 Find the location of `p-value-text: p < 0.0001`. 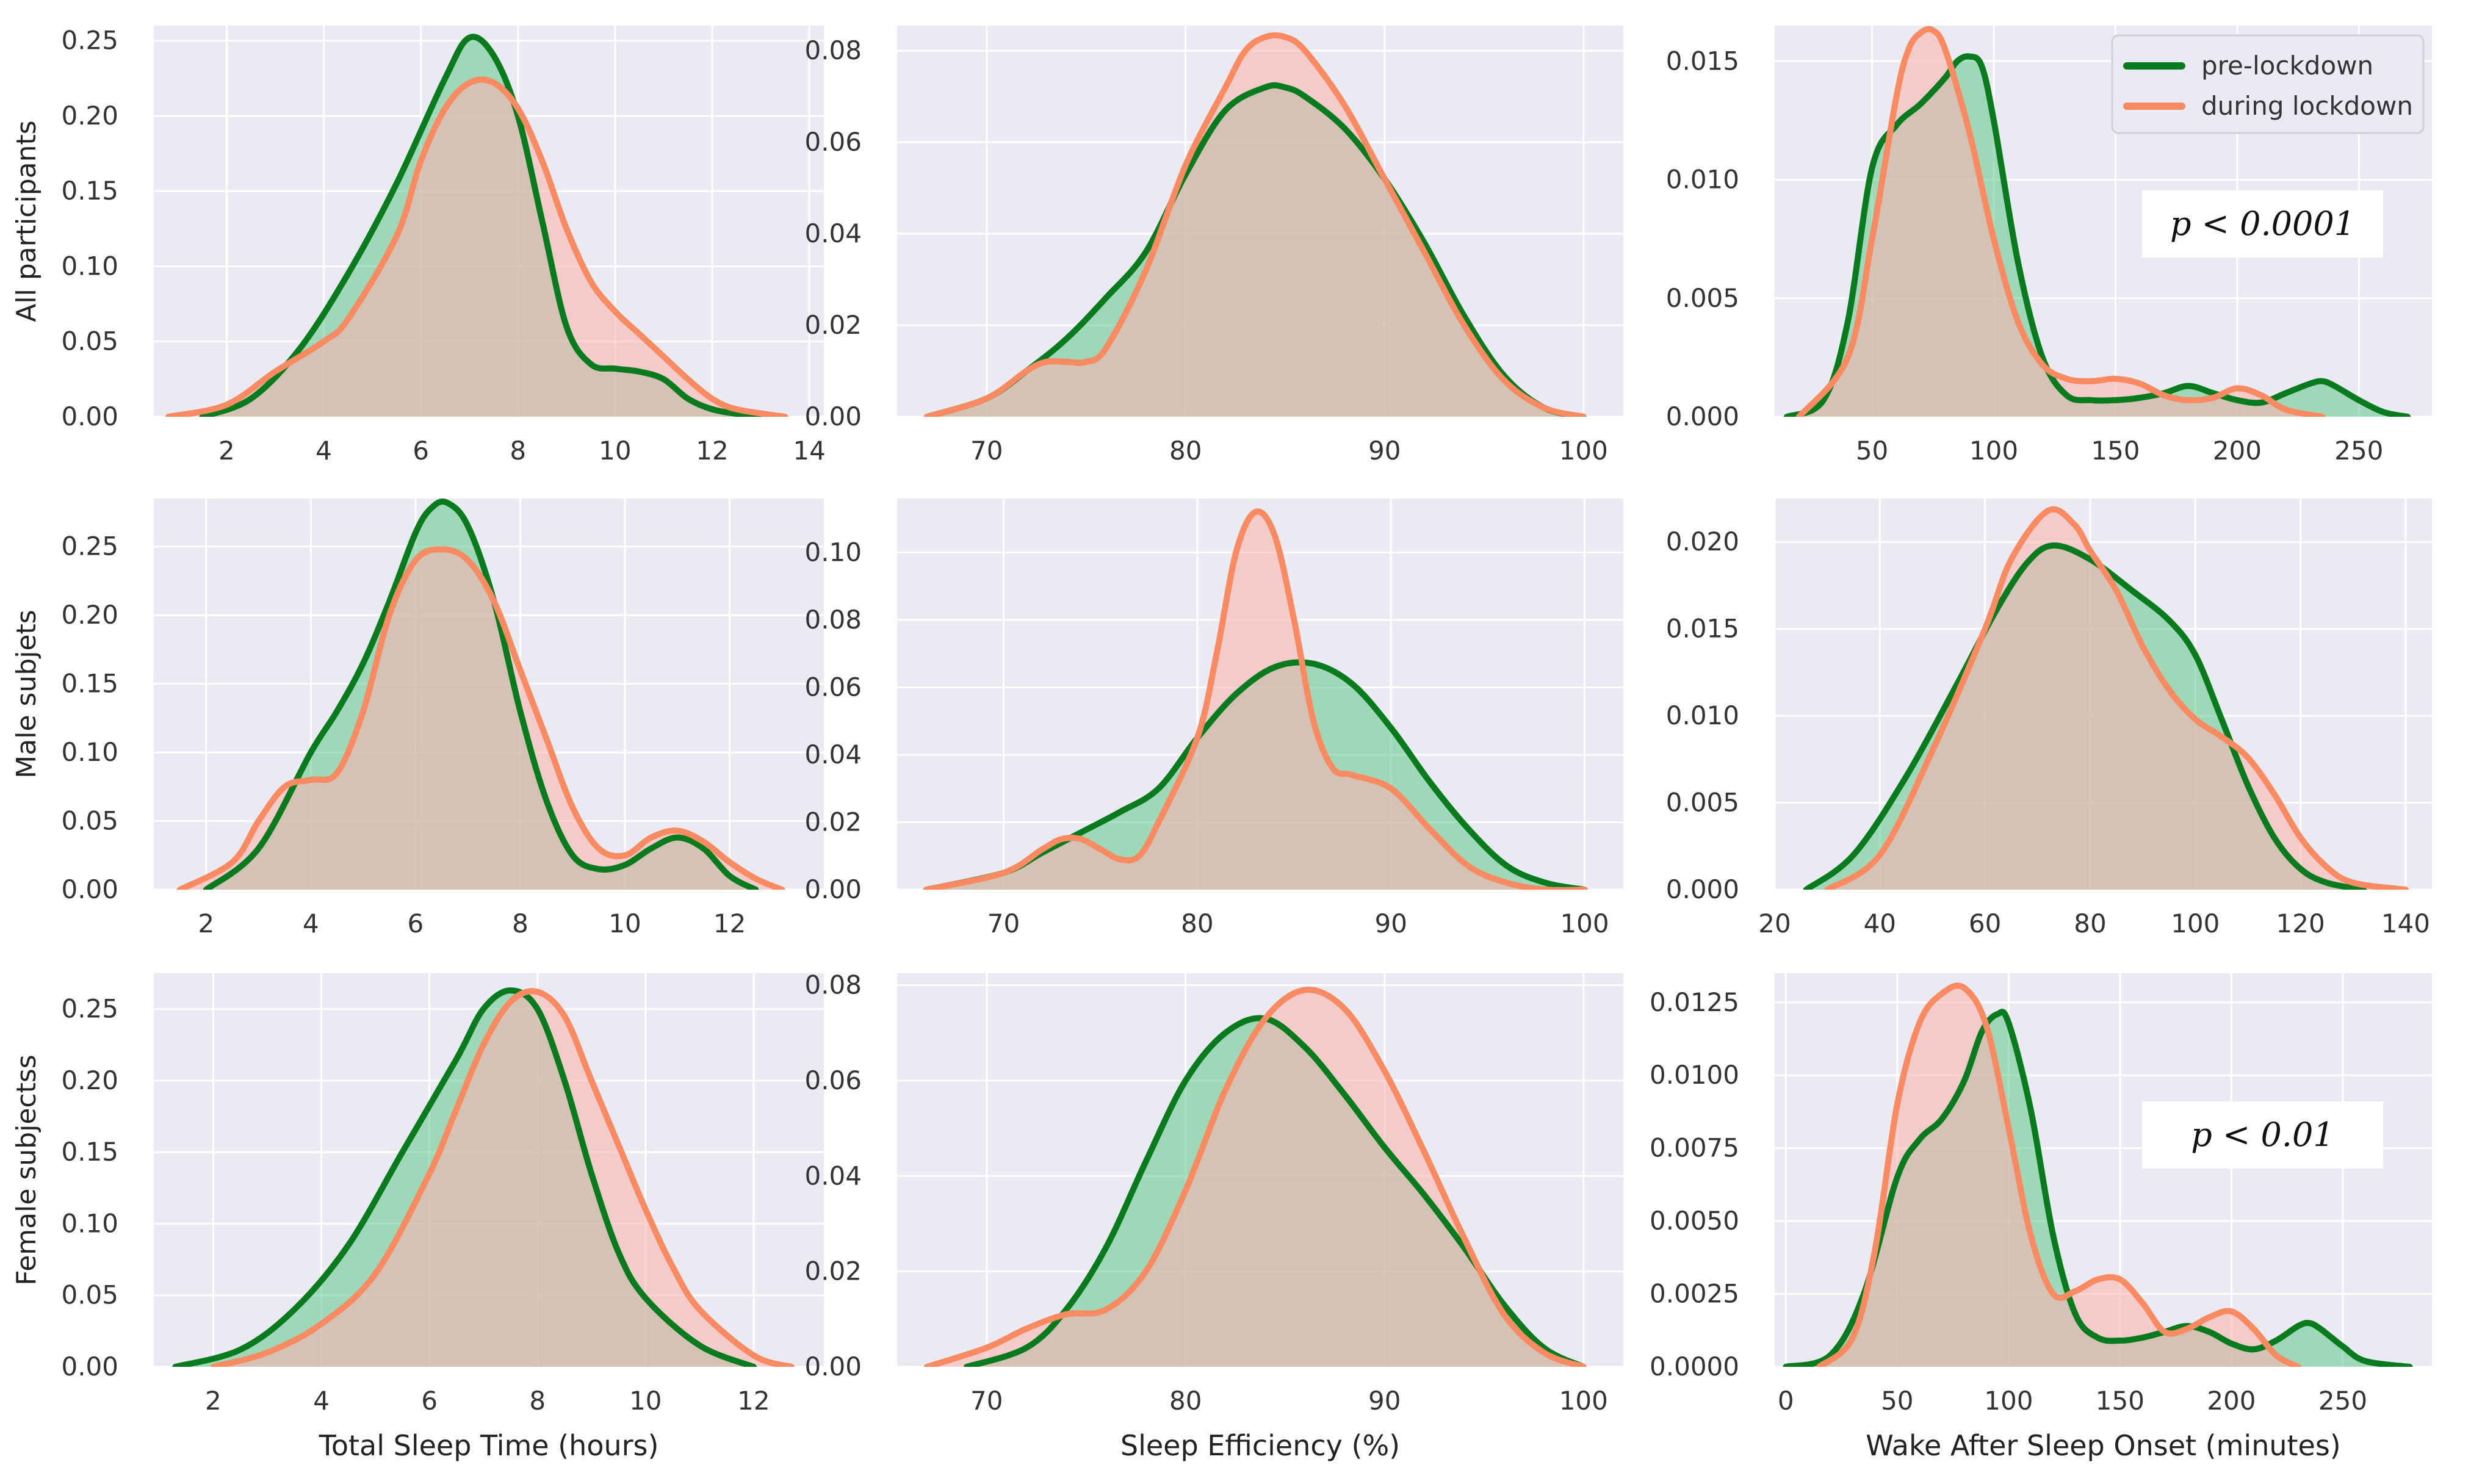

p-value-text: p < 0.0001 is located at coordinates (2262, 223).